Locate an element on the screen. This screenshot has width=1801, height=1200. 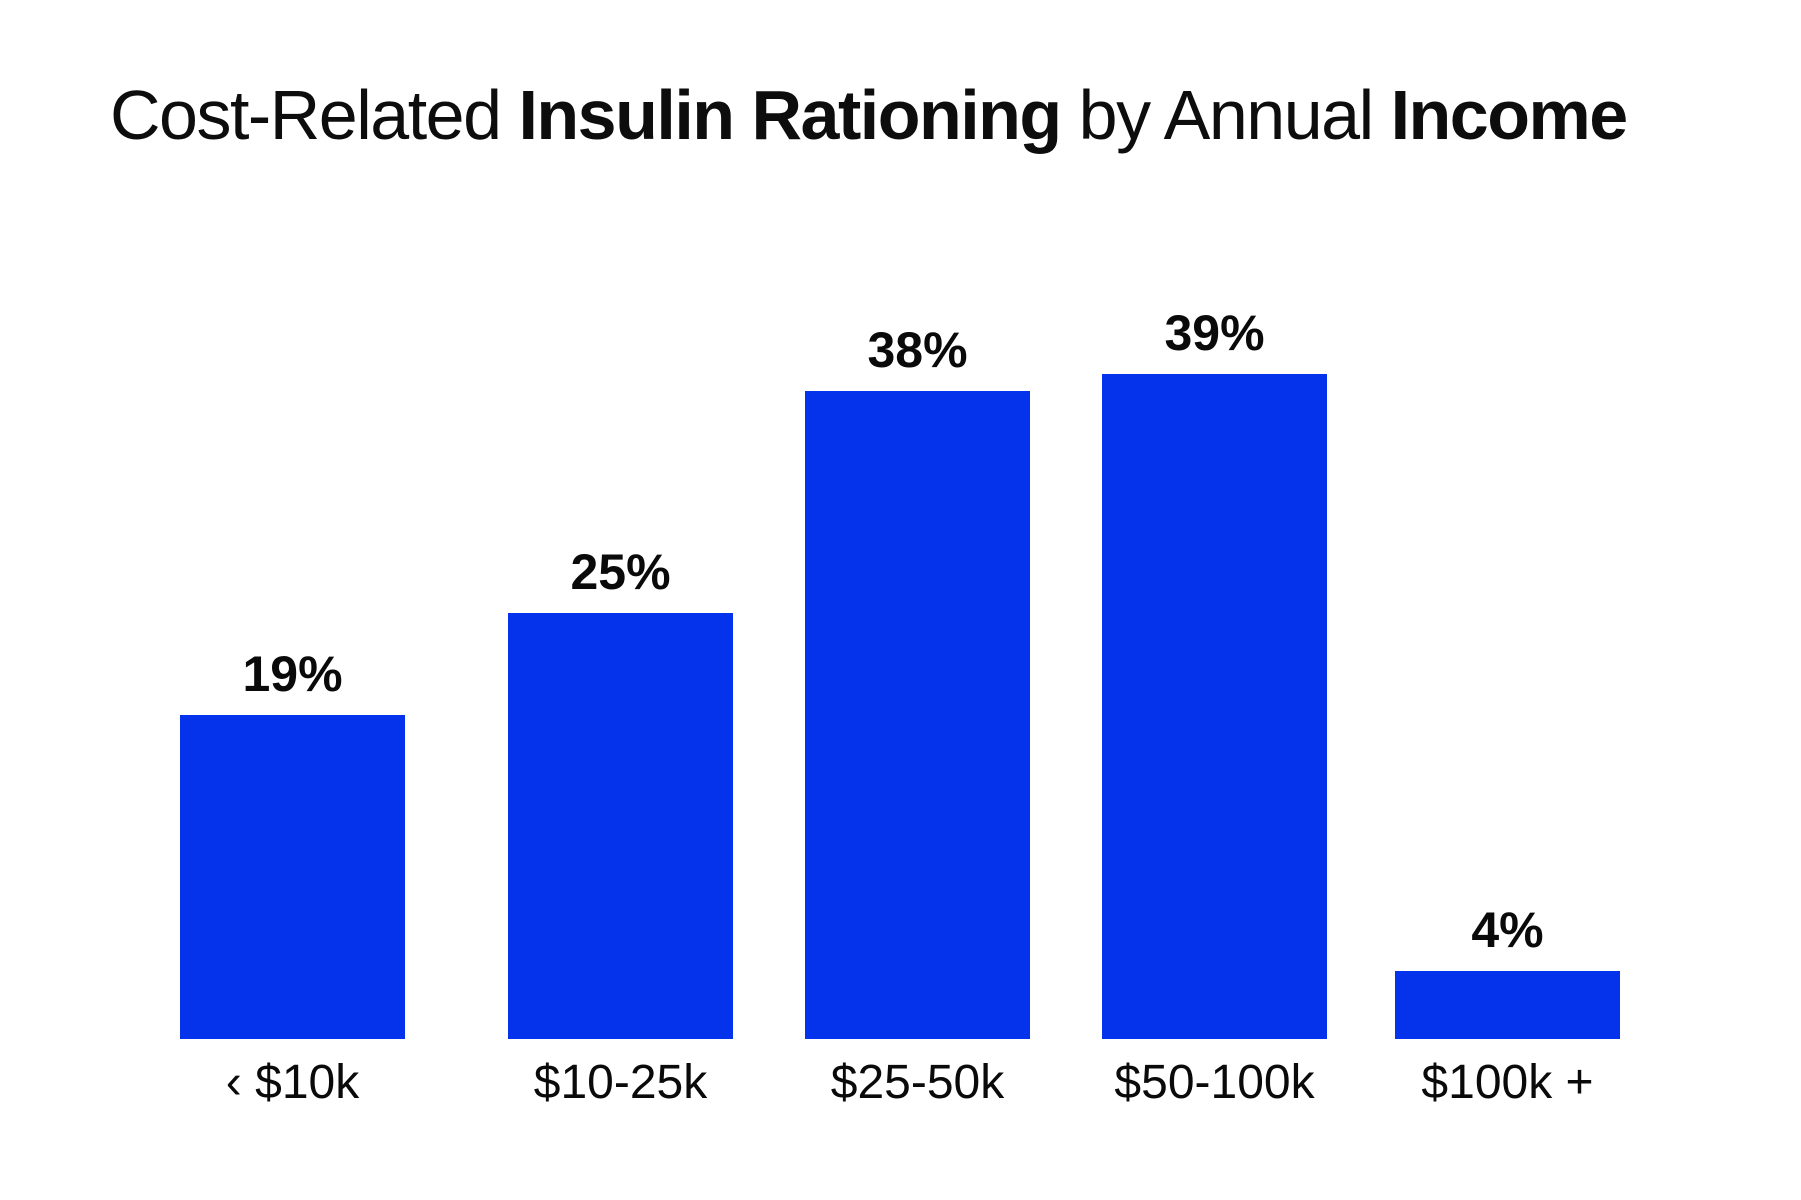
x-axis-label: $25-50k is located at coordinates (917, 1082).